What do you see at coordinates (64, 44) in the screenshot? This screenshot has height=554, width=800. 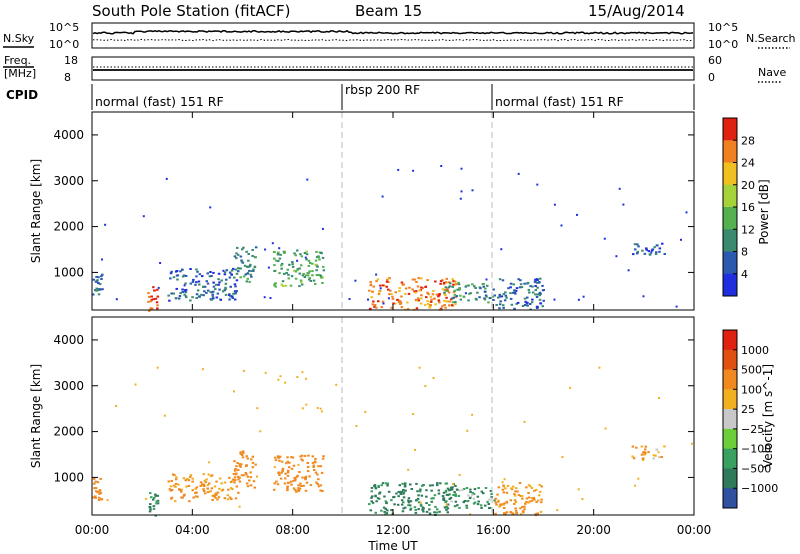 I see `nsky-tick-bottom: 10^0` at bounding box center [64, 44].